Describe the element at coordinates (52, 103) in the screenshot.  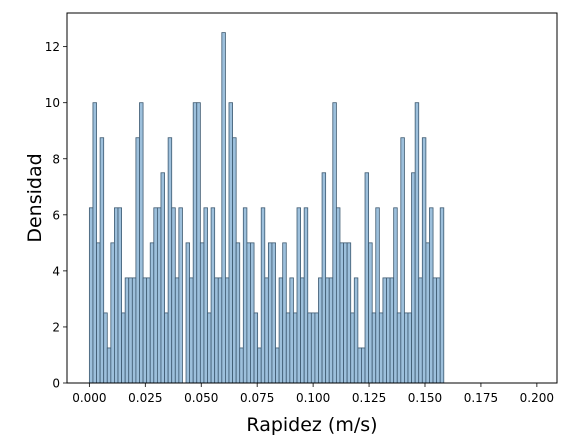
I see `y-tick-label: 10` at that location.